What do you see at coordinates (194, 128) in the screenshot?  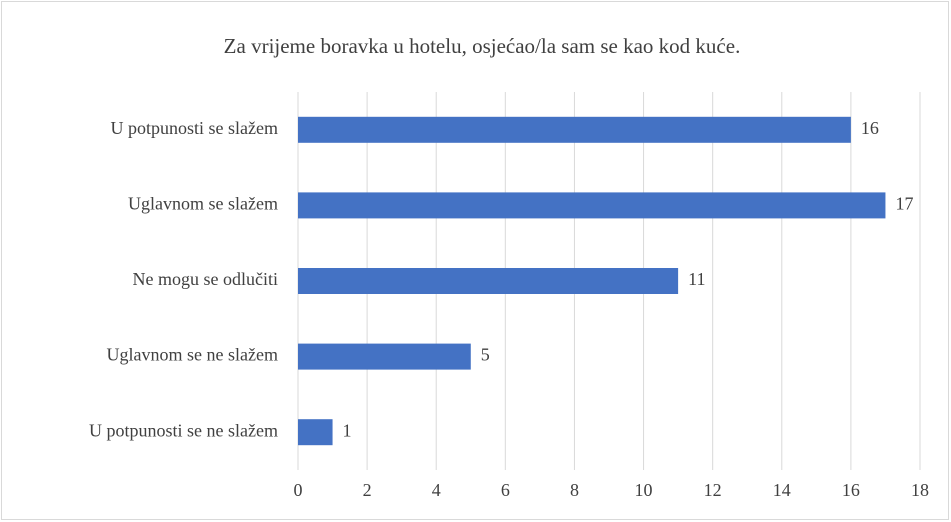 I see `y-tick-label: U potpunosti se slažem` at bounding box center [194, 128].